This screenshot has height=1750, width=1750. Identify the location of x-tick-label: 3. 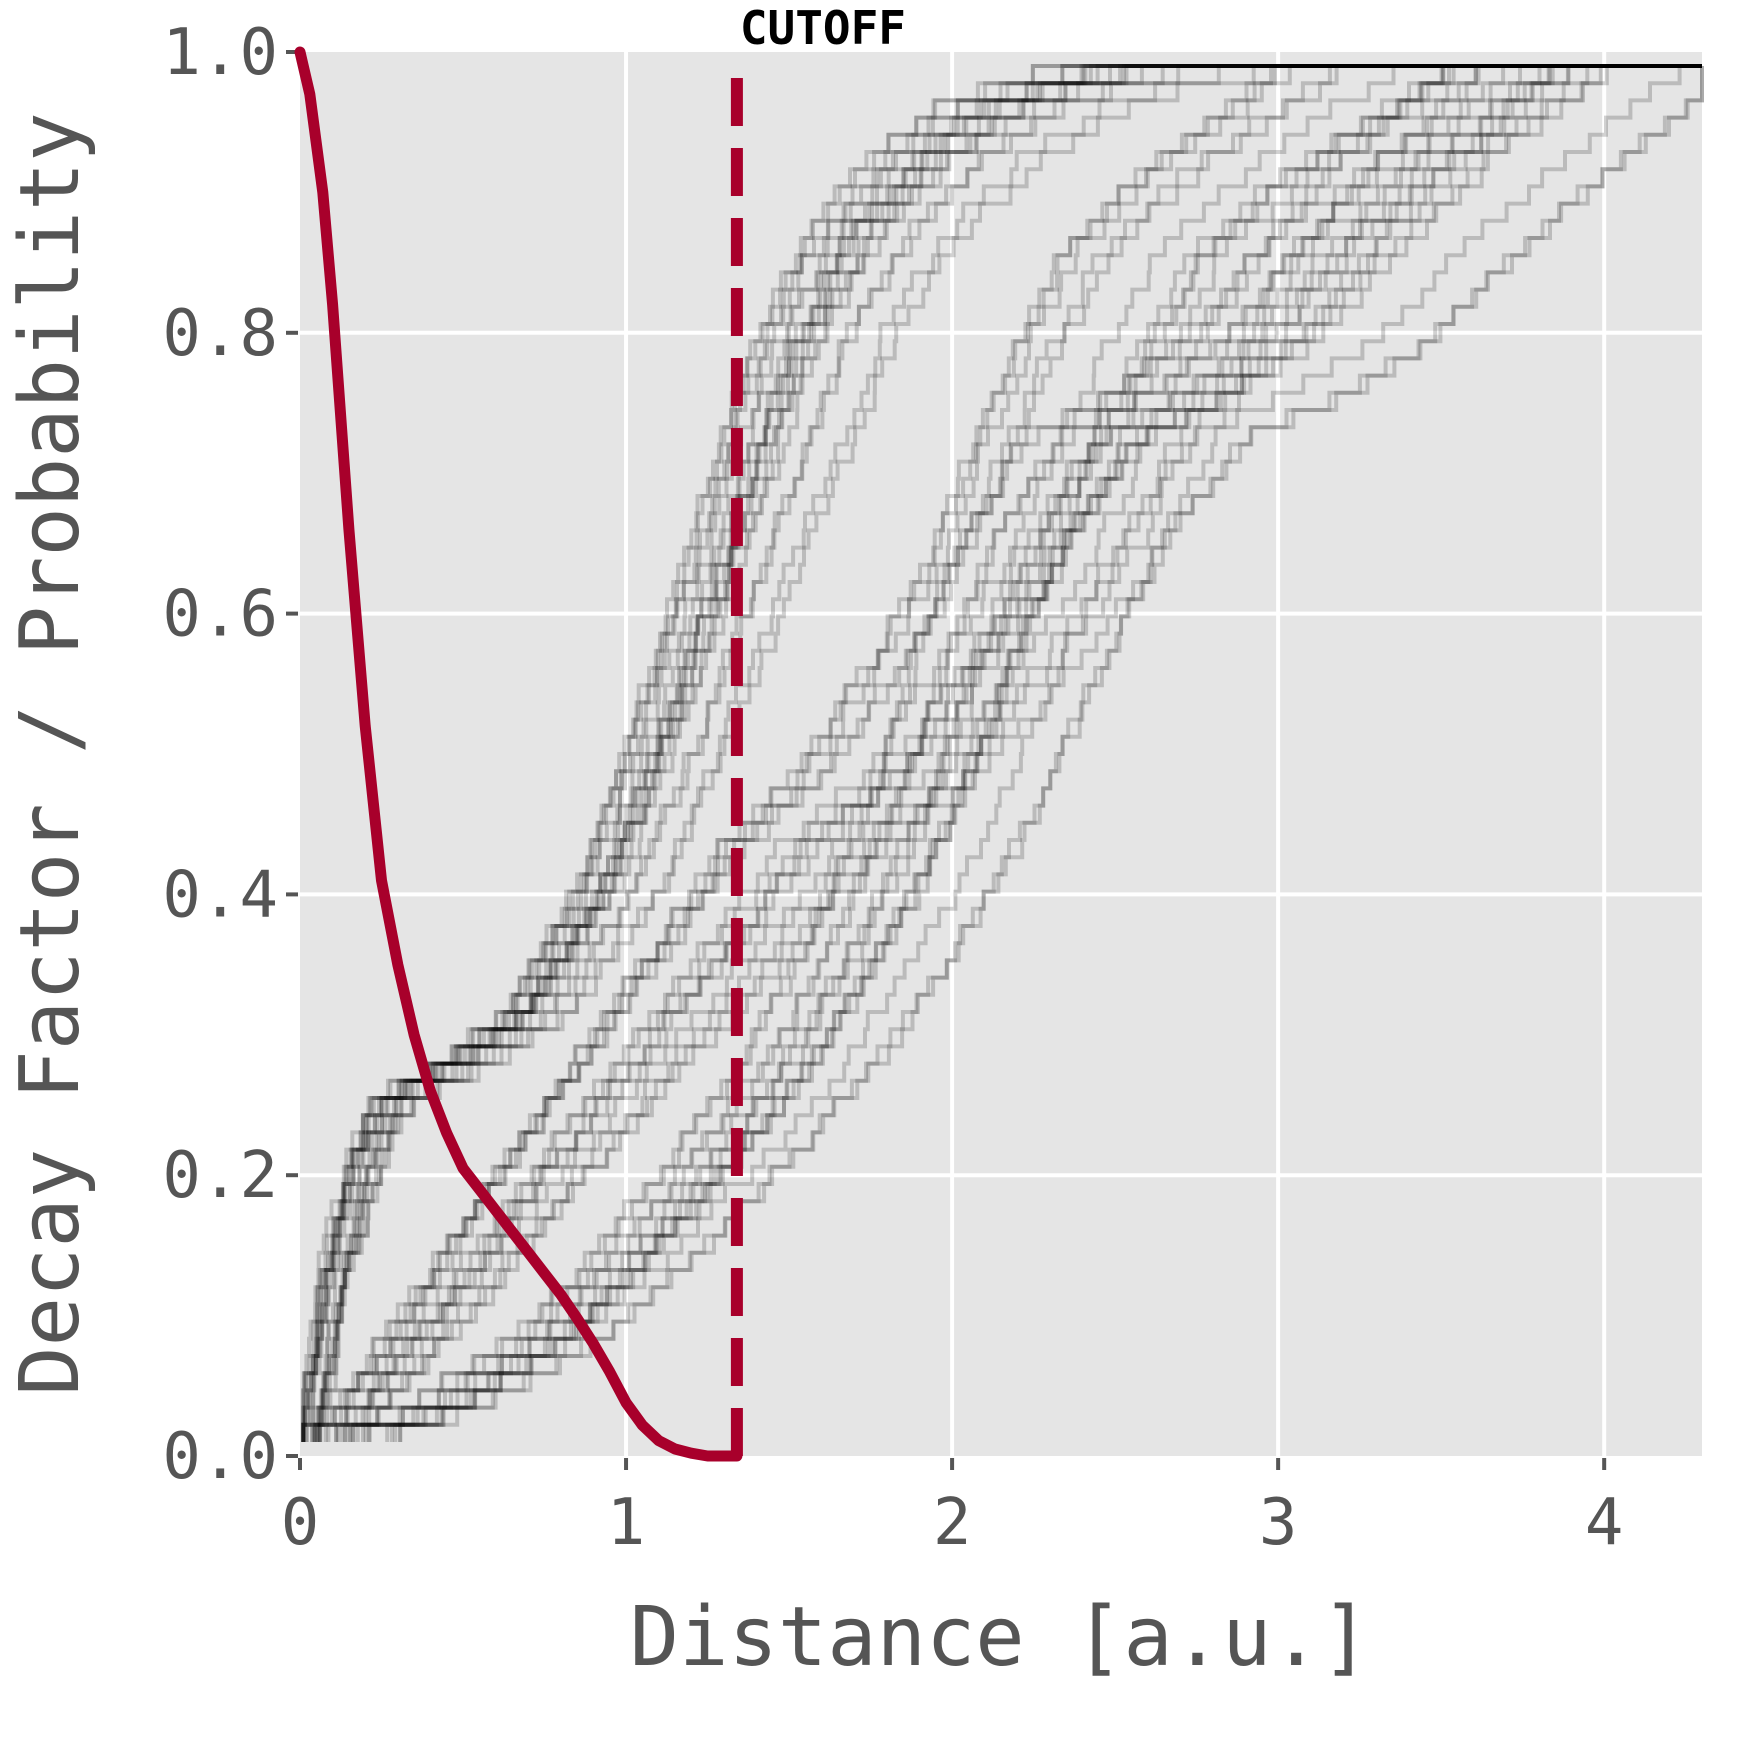
(1278, 1523).